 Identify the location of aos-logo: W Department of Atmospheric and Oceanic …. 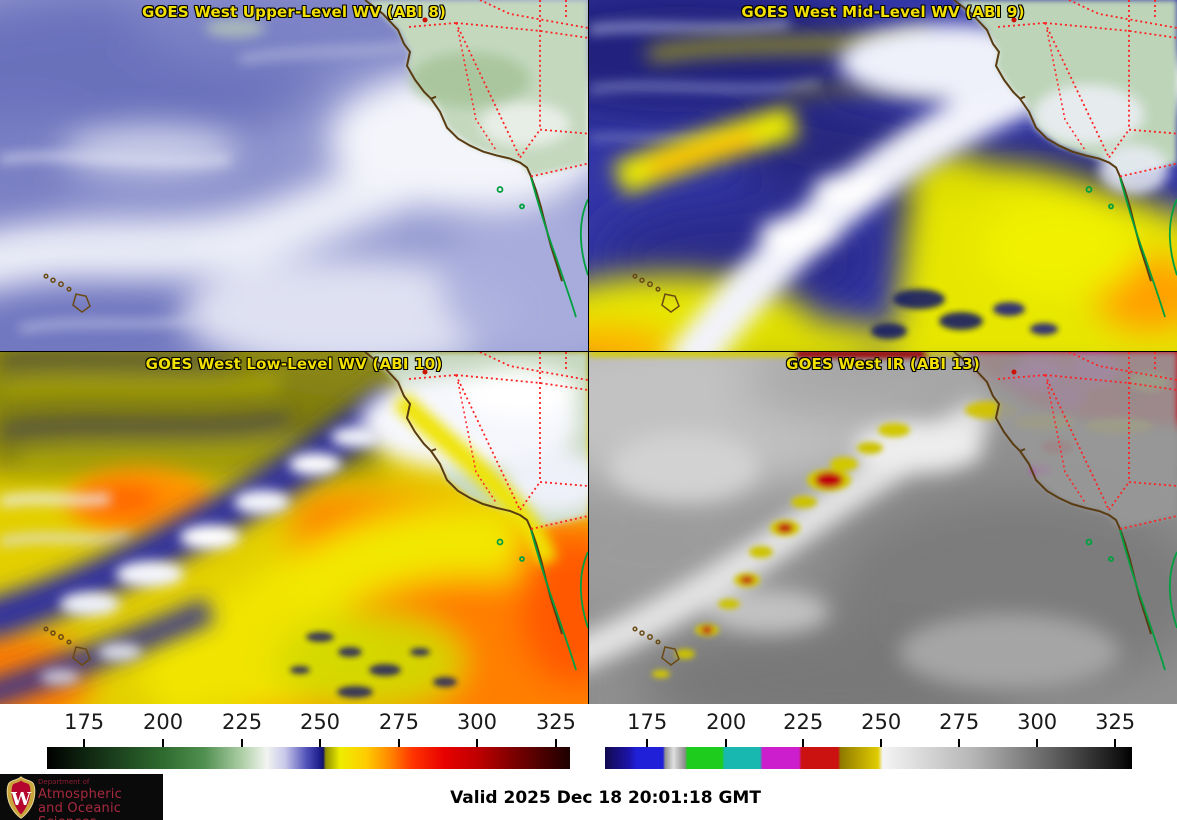
(81, 797).